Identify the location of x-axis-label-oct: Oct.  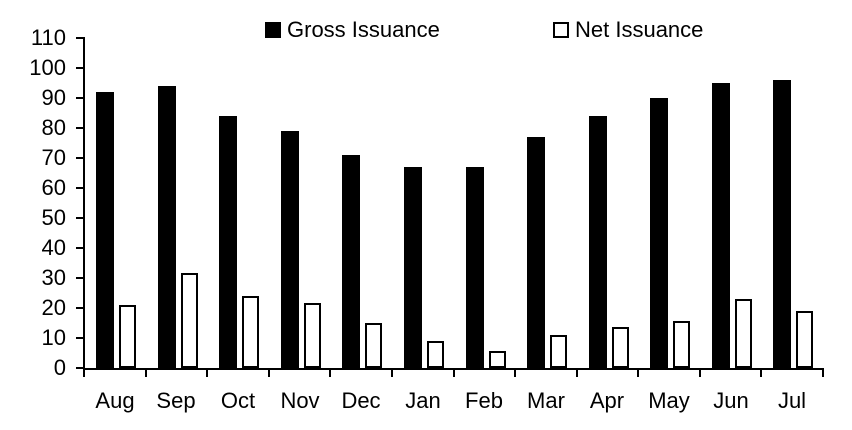
(238, 400).